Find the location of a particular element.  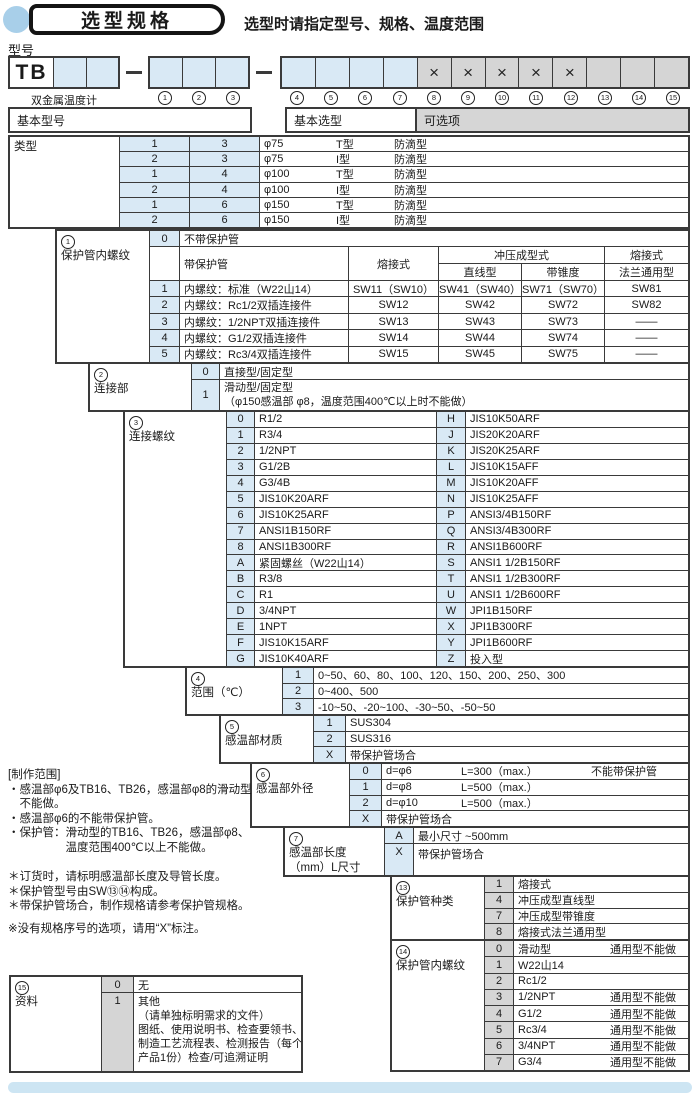

code-cell: X is located at coordinates (399, 859).